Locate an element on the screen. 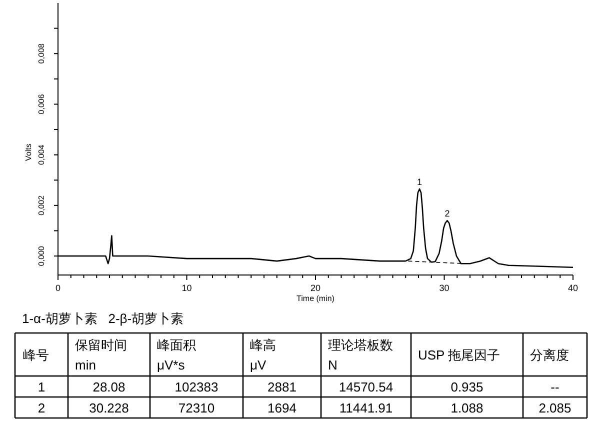 The height and width of the screenshot is (421, 600). x-axis-title: Time (min) is located at coordinates (315, 298).